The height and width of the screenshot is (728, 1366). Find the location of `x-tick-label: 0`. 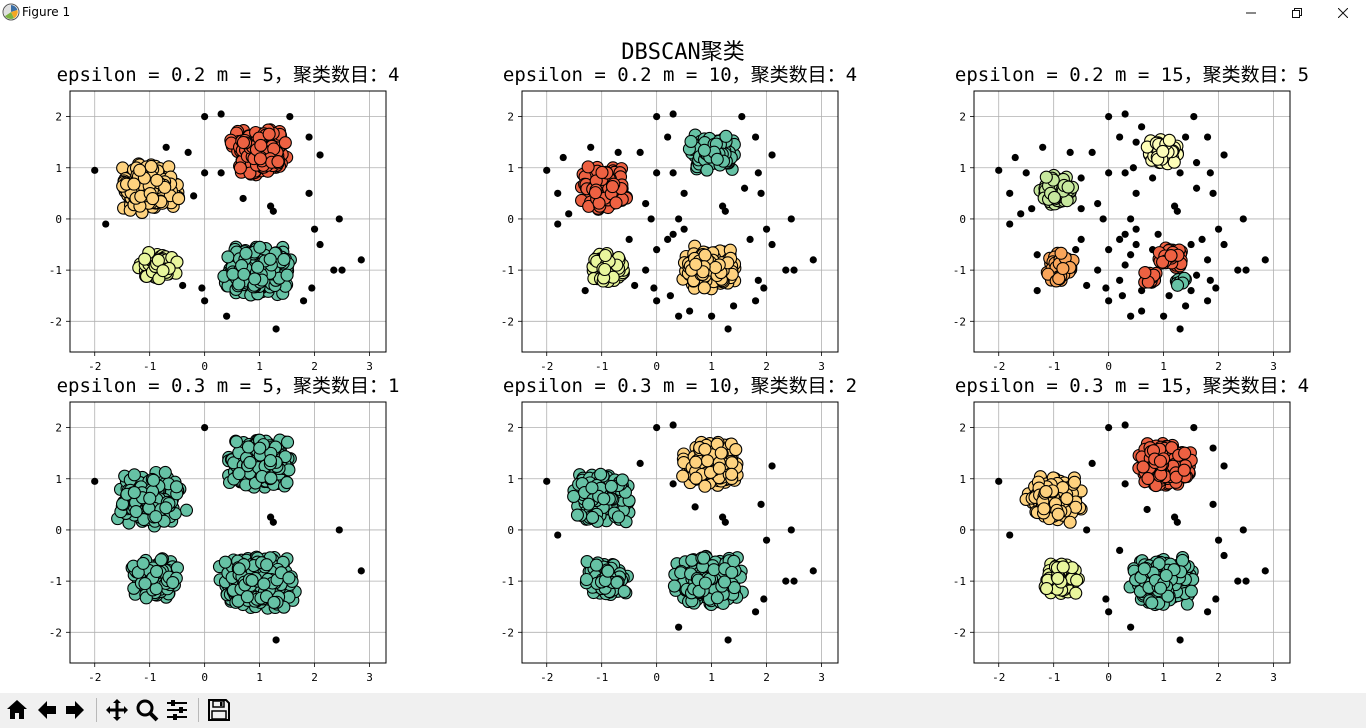

x-tick-label: 0 is located at coordinates (204, 677).